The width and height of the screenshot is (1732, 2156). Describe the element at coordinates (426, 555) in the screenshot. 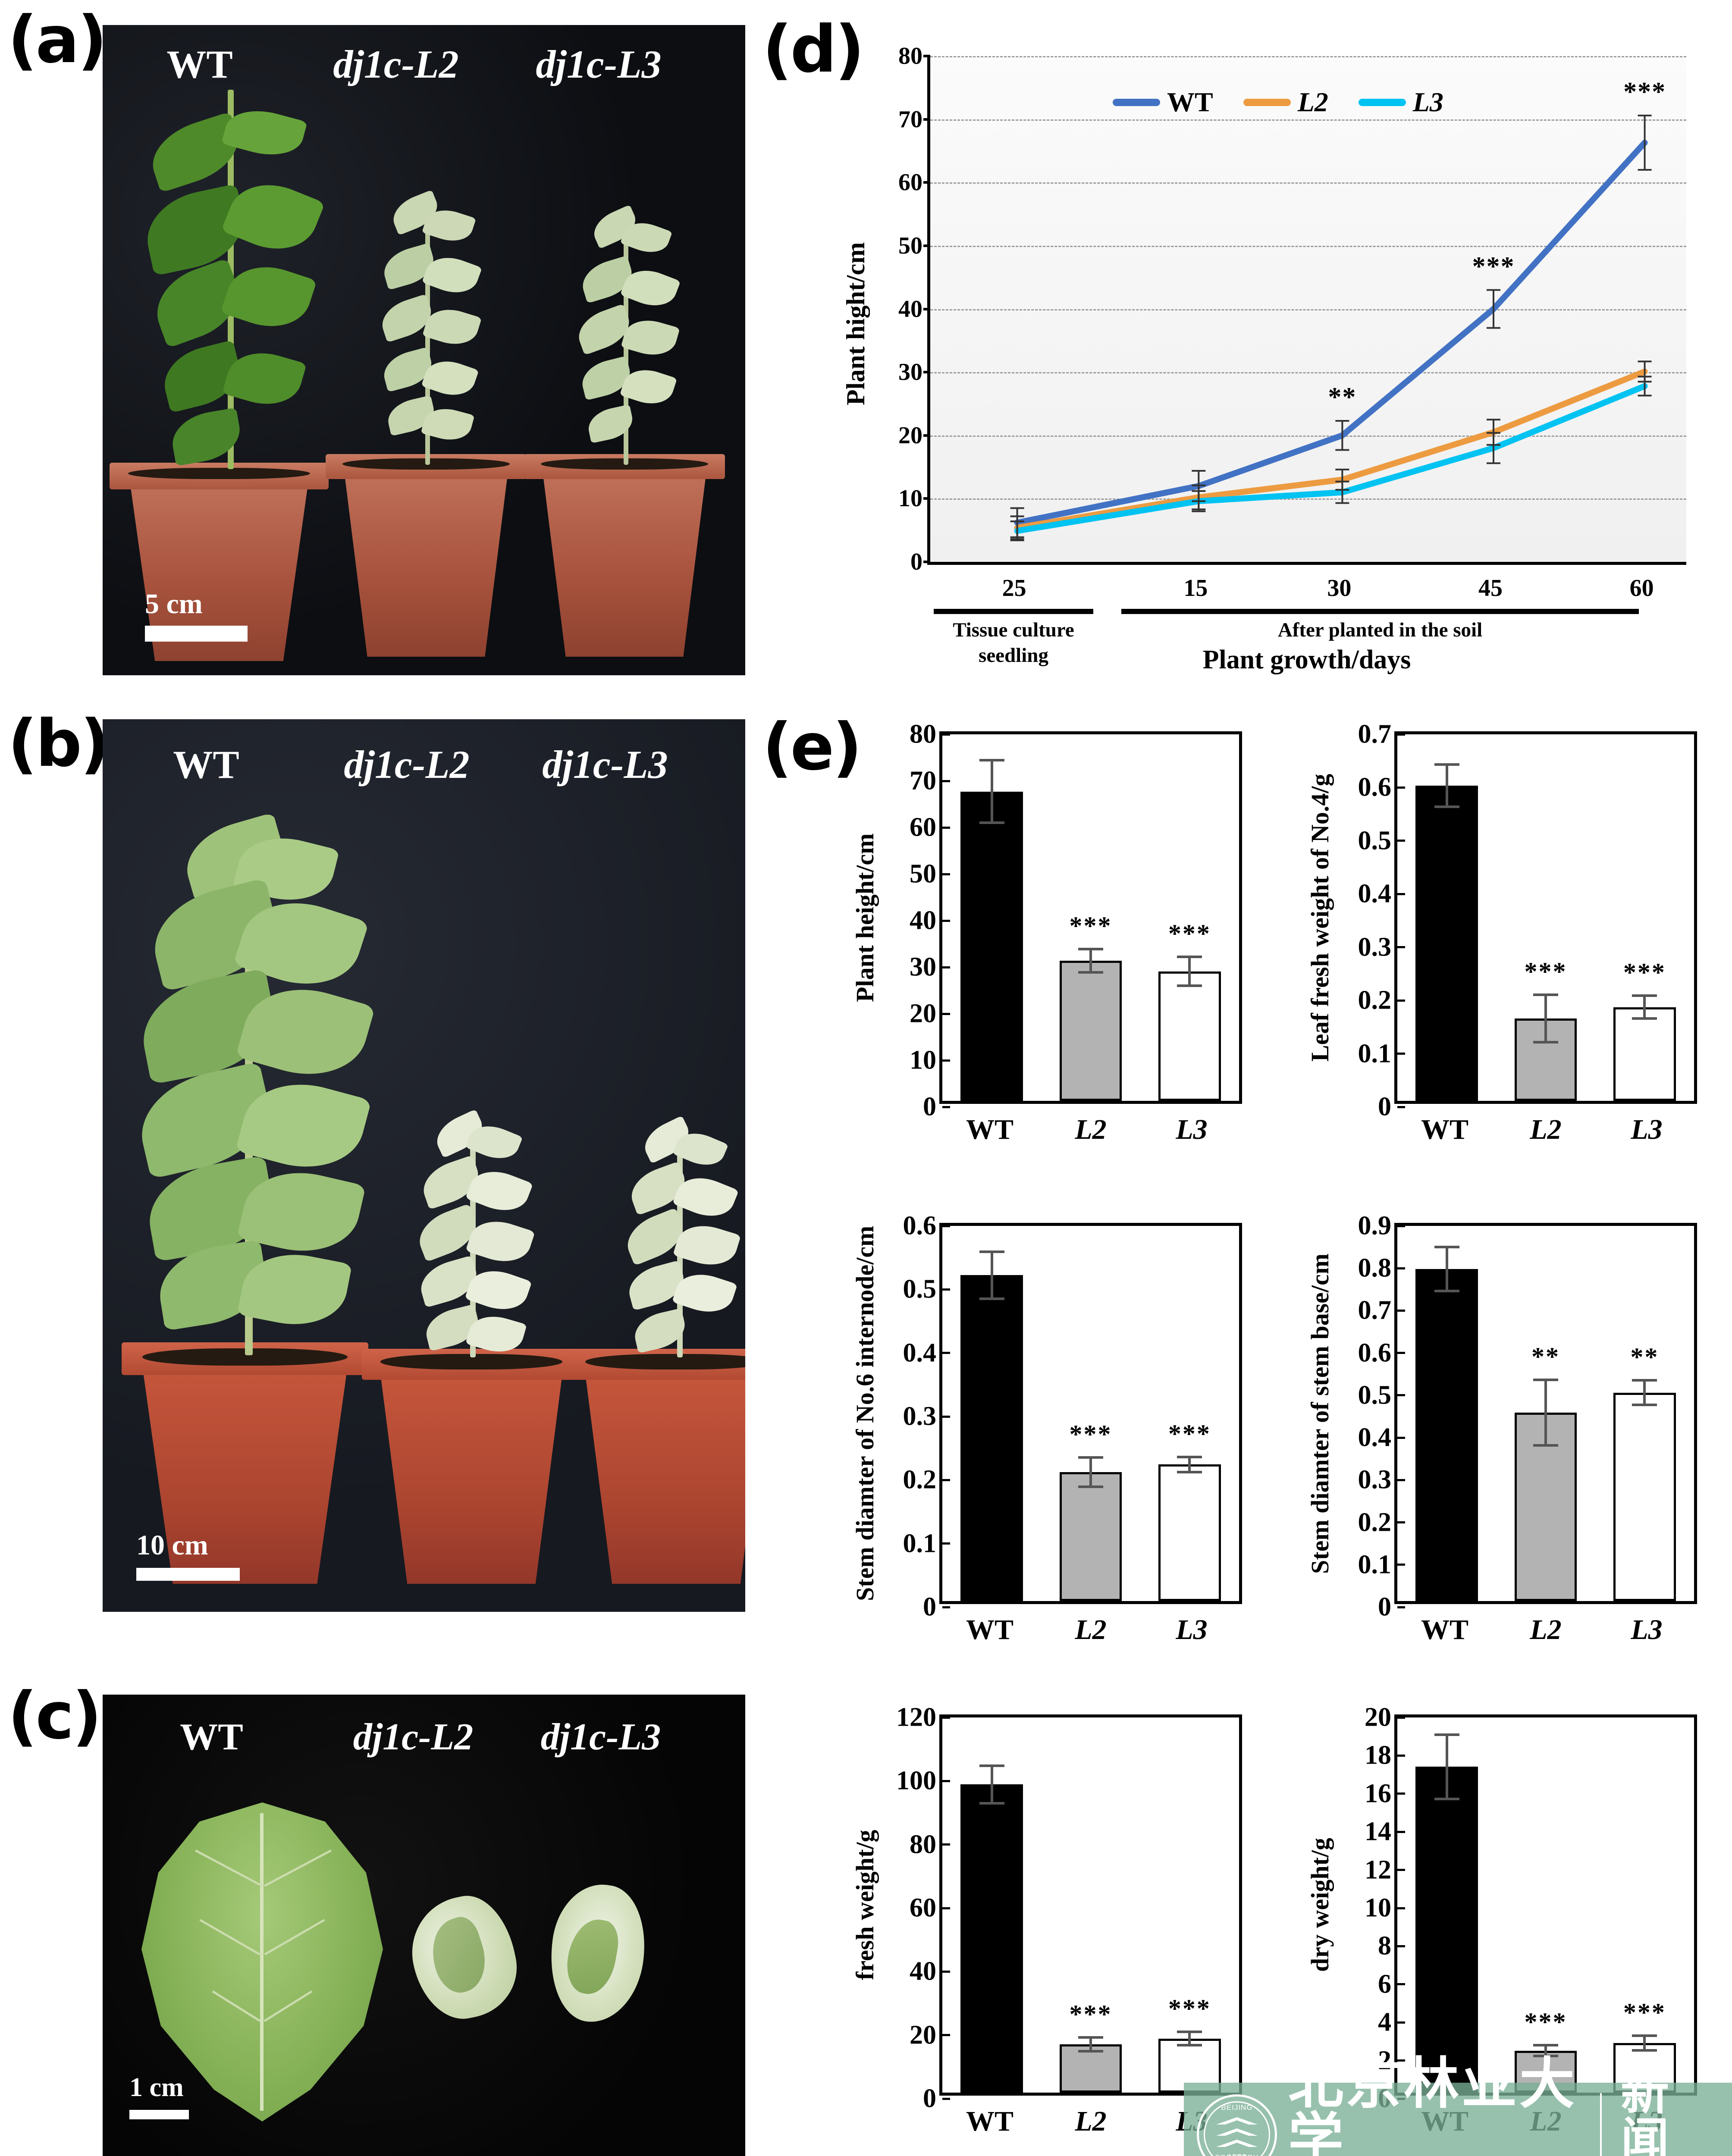

I see `pot-l2-a` at that location.